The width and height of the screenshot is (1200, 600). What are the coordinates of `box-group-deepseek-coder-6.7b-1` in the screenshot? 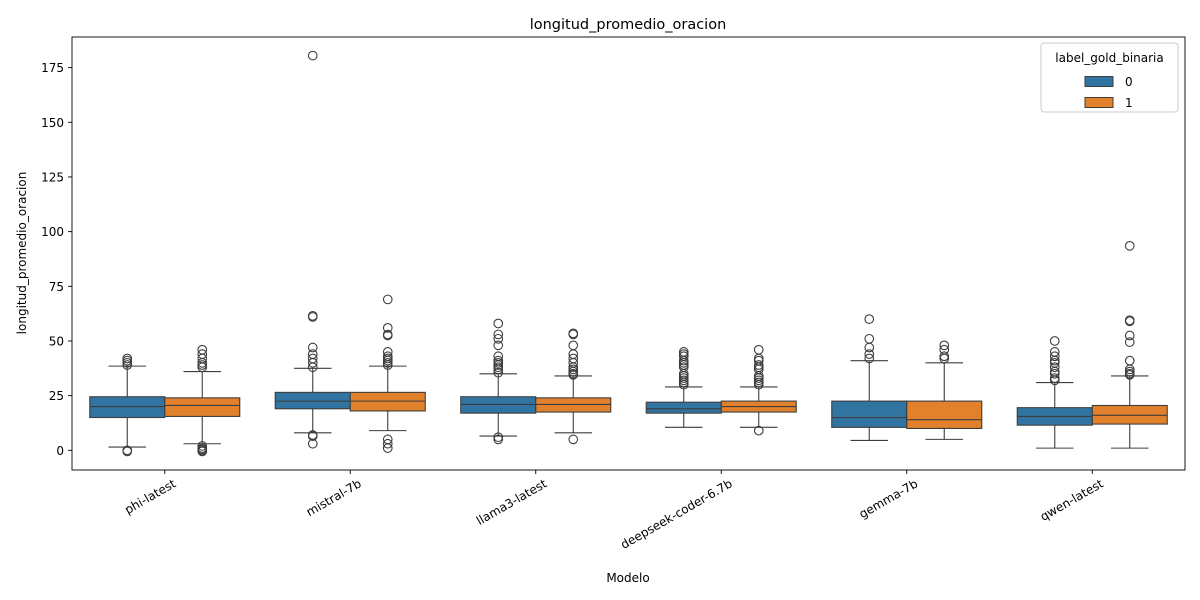 It's located at (758, 390).